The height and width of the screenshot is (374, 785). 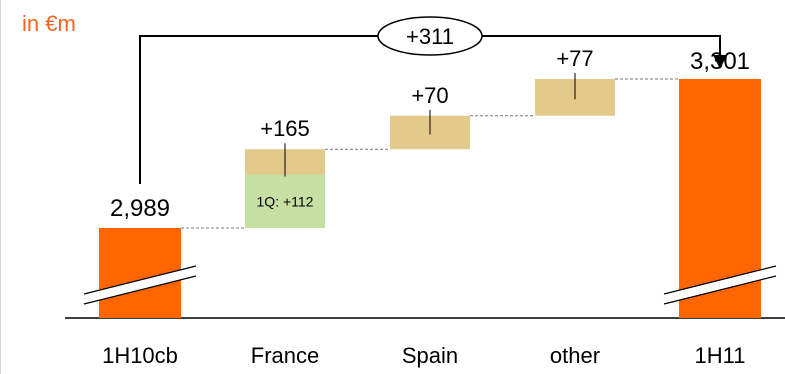 I want to click on category-label: 1H11, so click(x=720, y=355).